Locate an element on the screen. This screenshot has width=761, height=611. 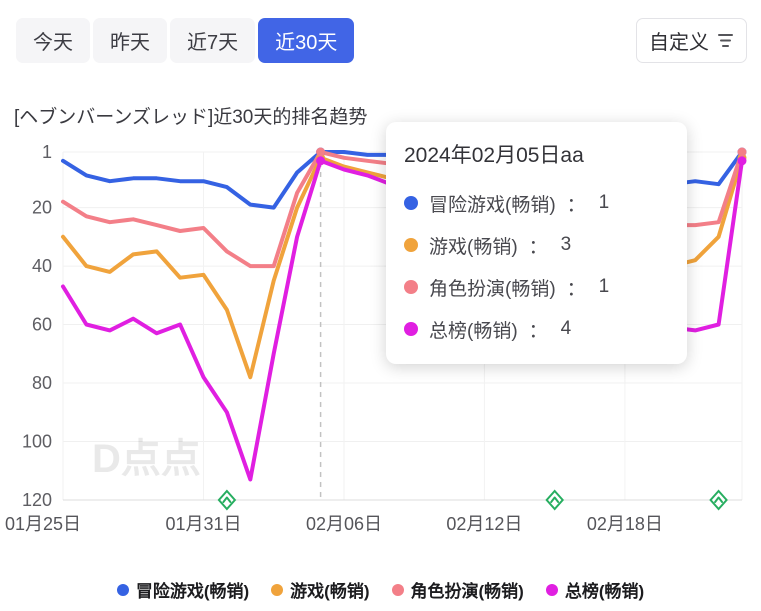
legend-label: 冒险游戏(畅销) is located at coordinates (192, 591).